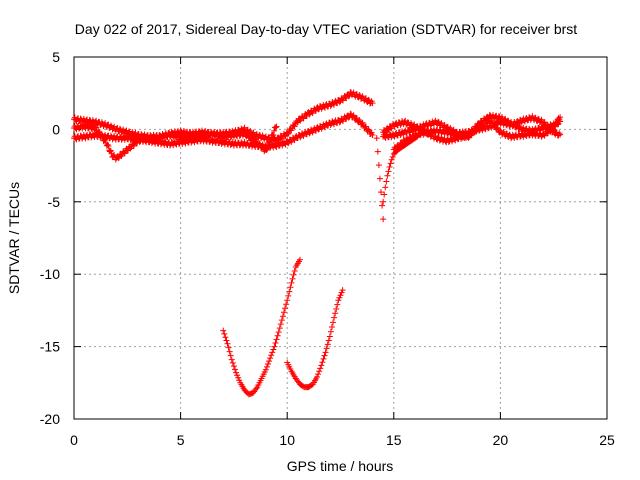 The image size is (640, 480). Describe the element at coordinates (74, 440) in the screenshot. I see `x-tick-label: 0` at that location.